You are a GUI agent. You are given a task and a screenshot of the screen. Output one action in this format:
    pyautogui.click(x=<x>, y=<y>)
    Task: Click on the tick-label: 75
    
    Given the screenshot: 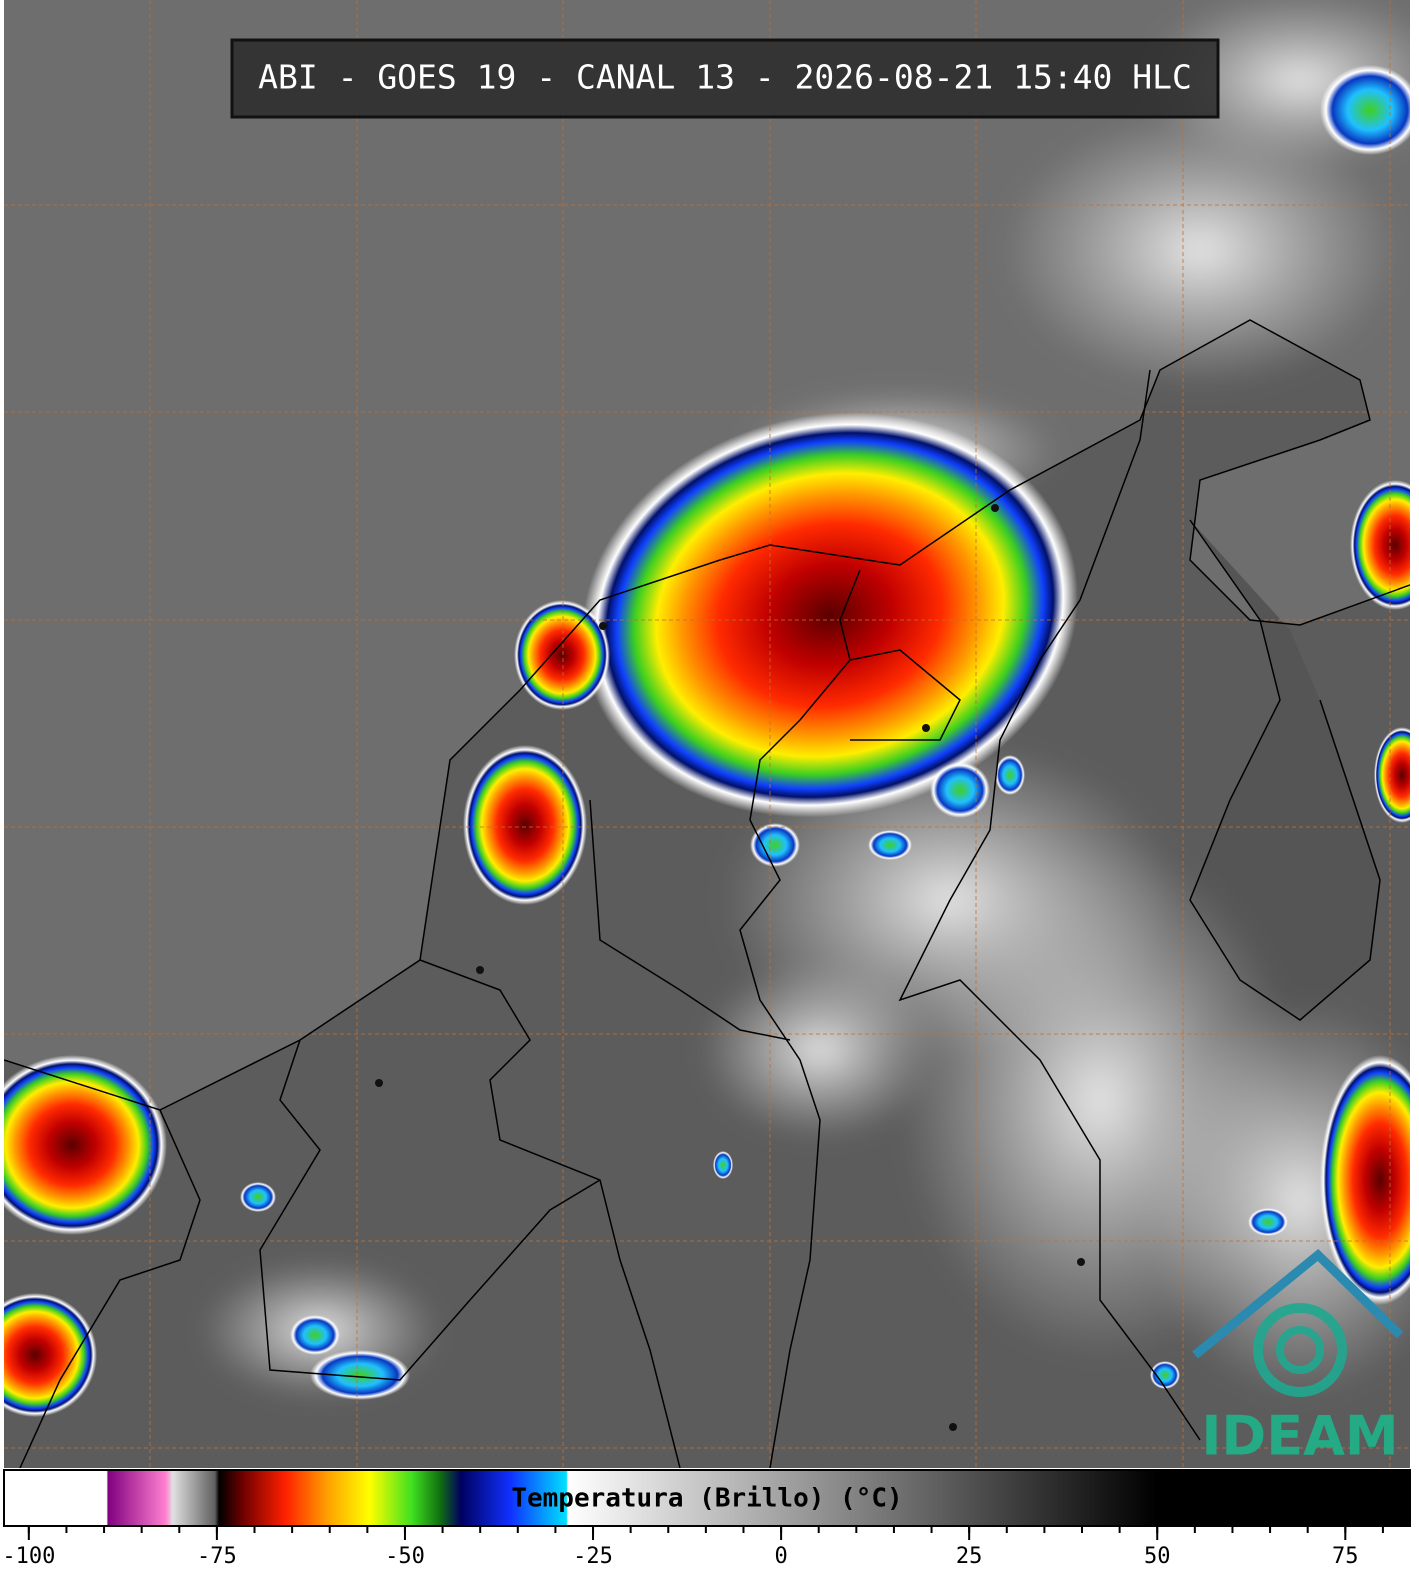 What is the action you would take?
    pyautogui.click(x=1345, y=1556)
    